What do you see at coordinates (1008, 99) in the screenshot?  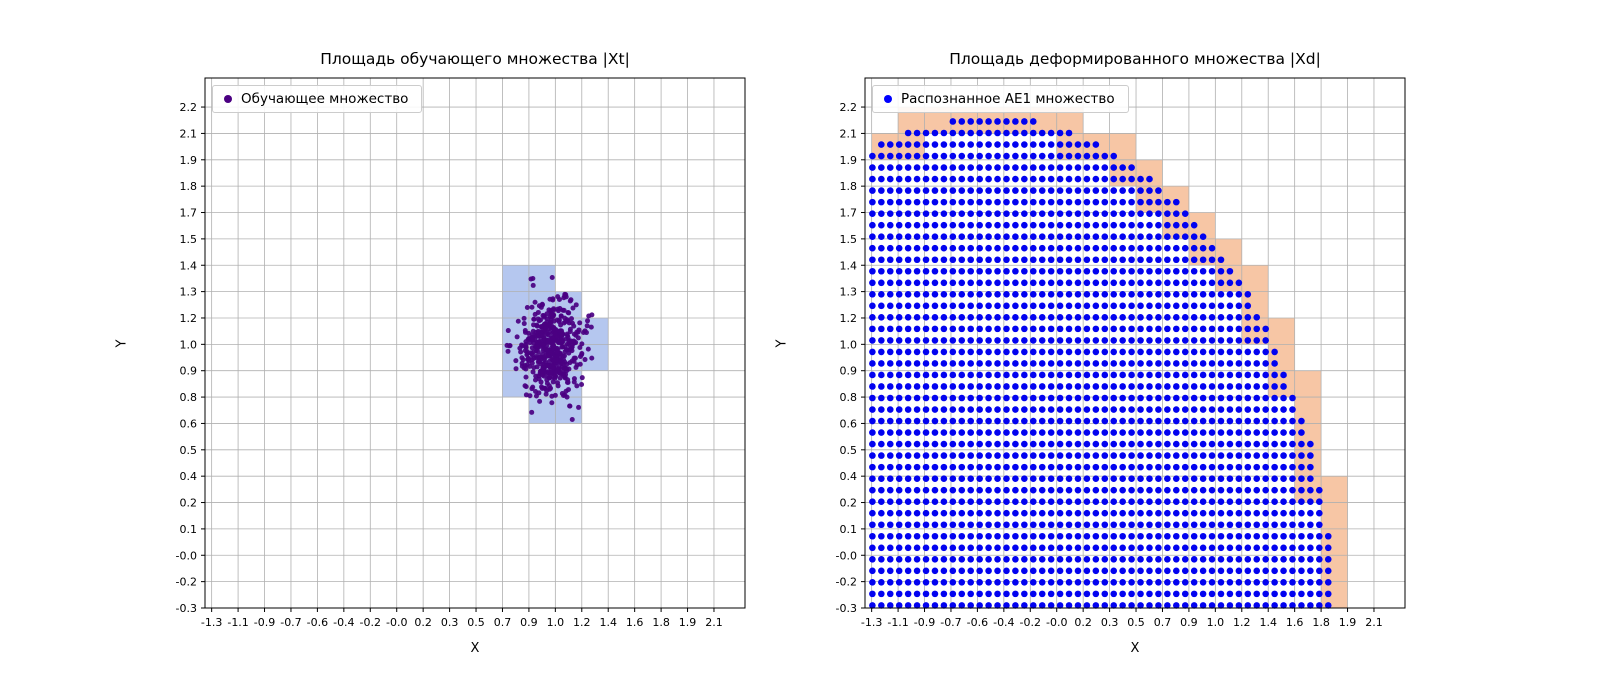 I see `legend-label: Распознанное AE1 множество` at bounding box center [1008, 99].